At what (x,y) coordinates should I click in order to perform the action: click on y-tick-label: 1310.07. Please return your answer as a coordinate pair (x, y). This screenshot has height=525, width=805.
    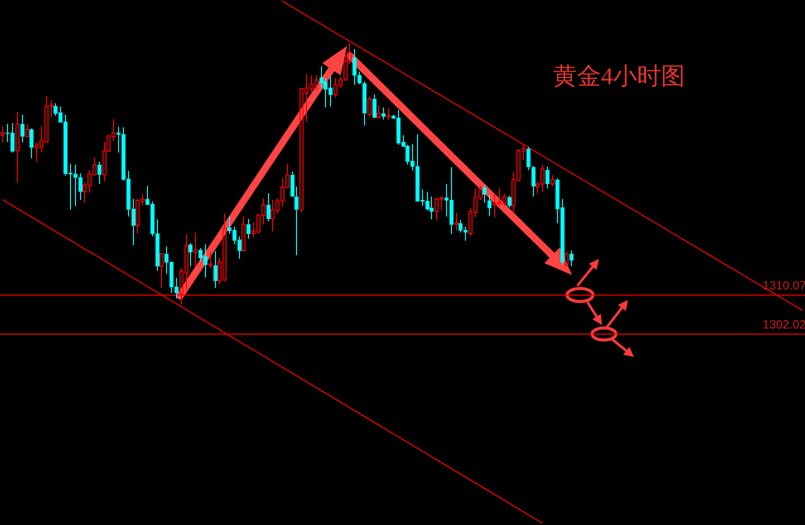
    Looking at the image, I should click on (783, 285).